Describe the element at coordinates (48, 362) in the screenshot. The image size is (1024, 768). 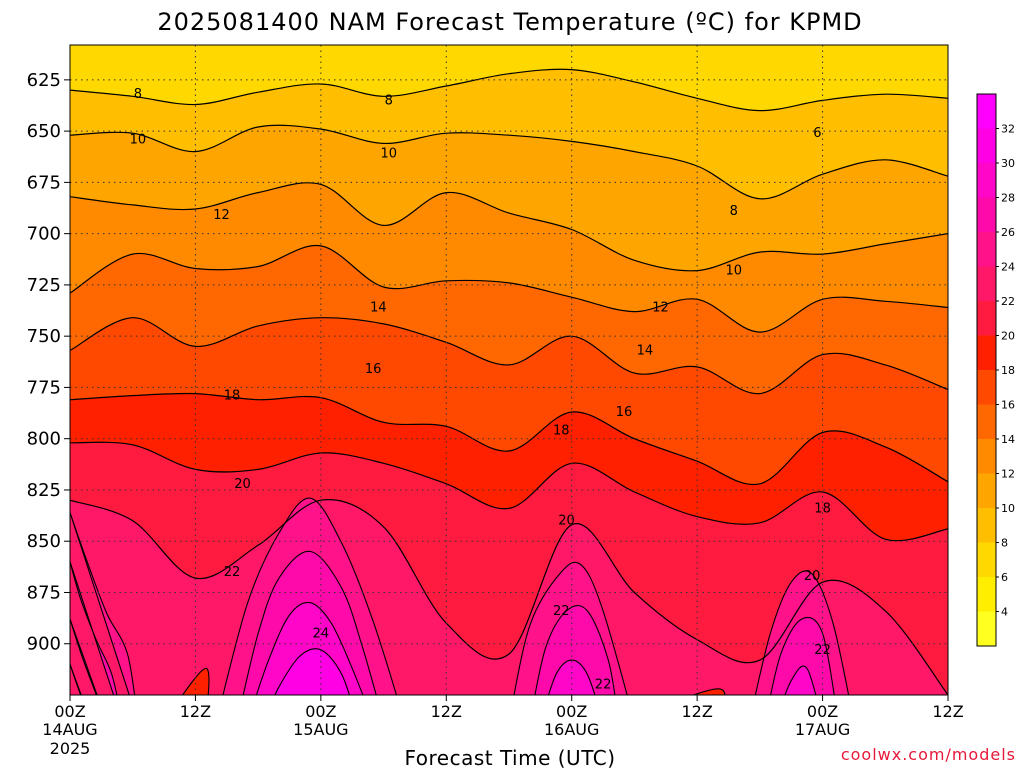
I see `y-axis: 625 650 675 700 725 750 775 800 825 850 875 900` at that location.